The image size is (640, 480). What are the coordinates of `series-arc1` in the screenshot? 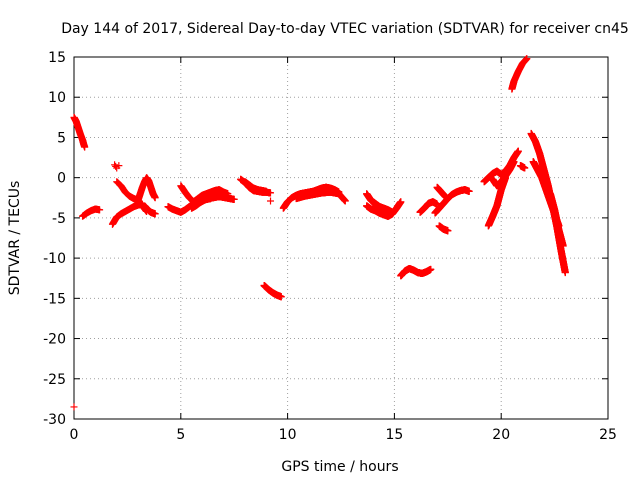 It's located at (79, 132).